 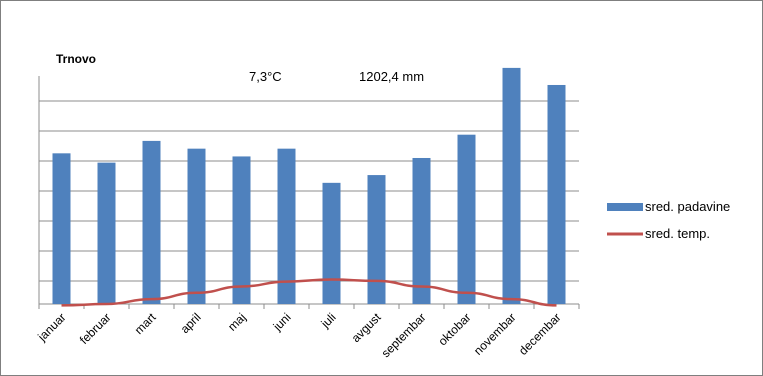 I want to click on bar-oktobar, so click(x=466, y=219).